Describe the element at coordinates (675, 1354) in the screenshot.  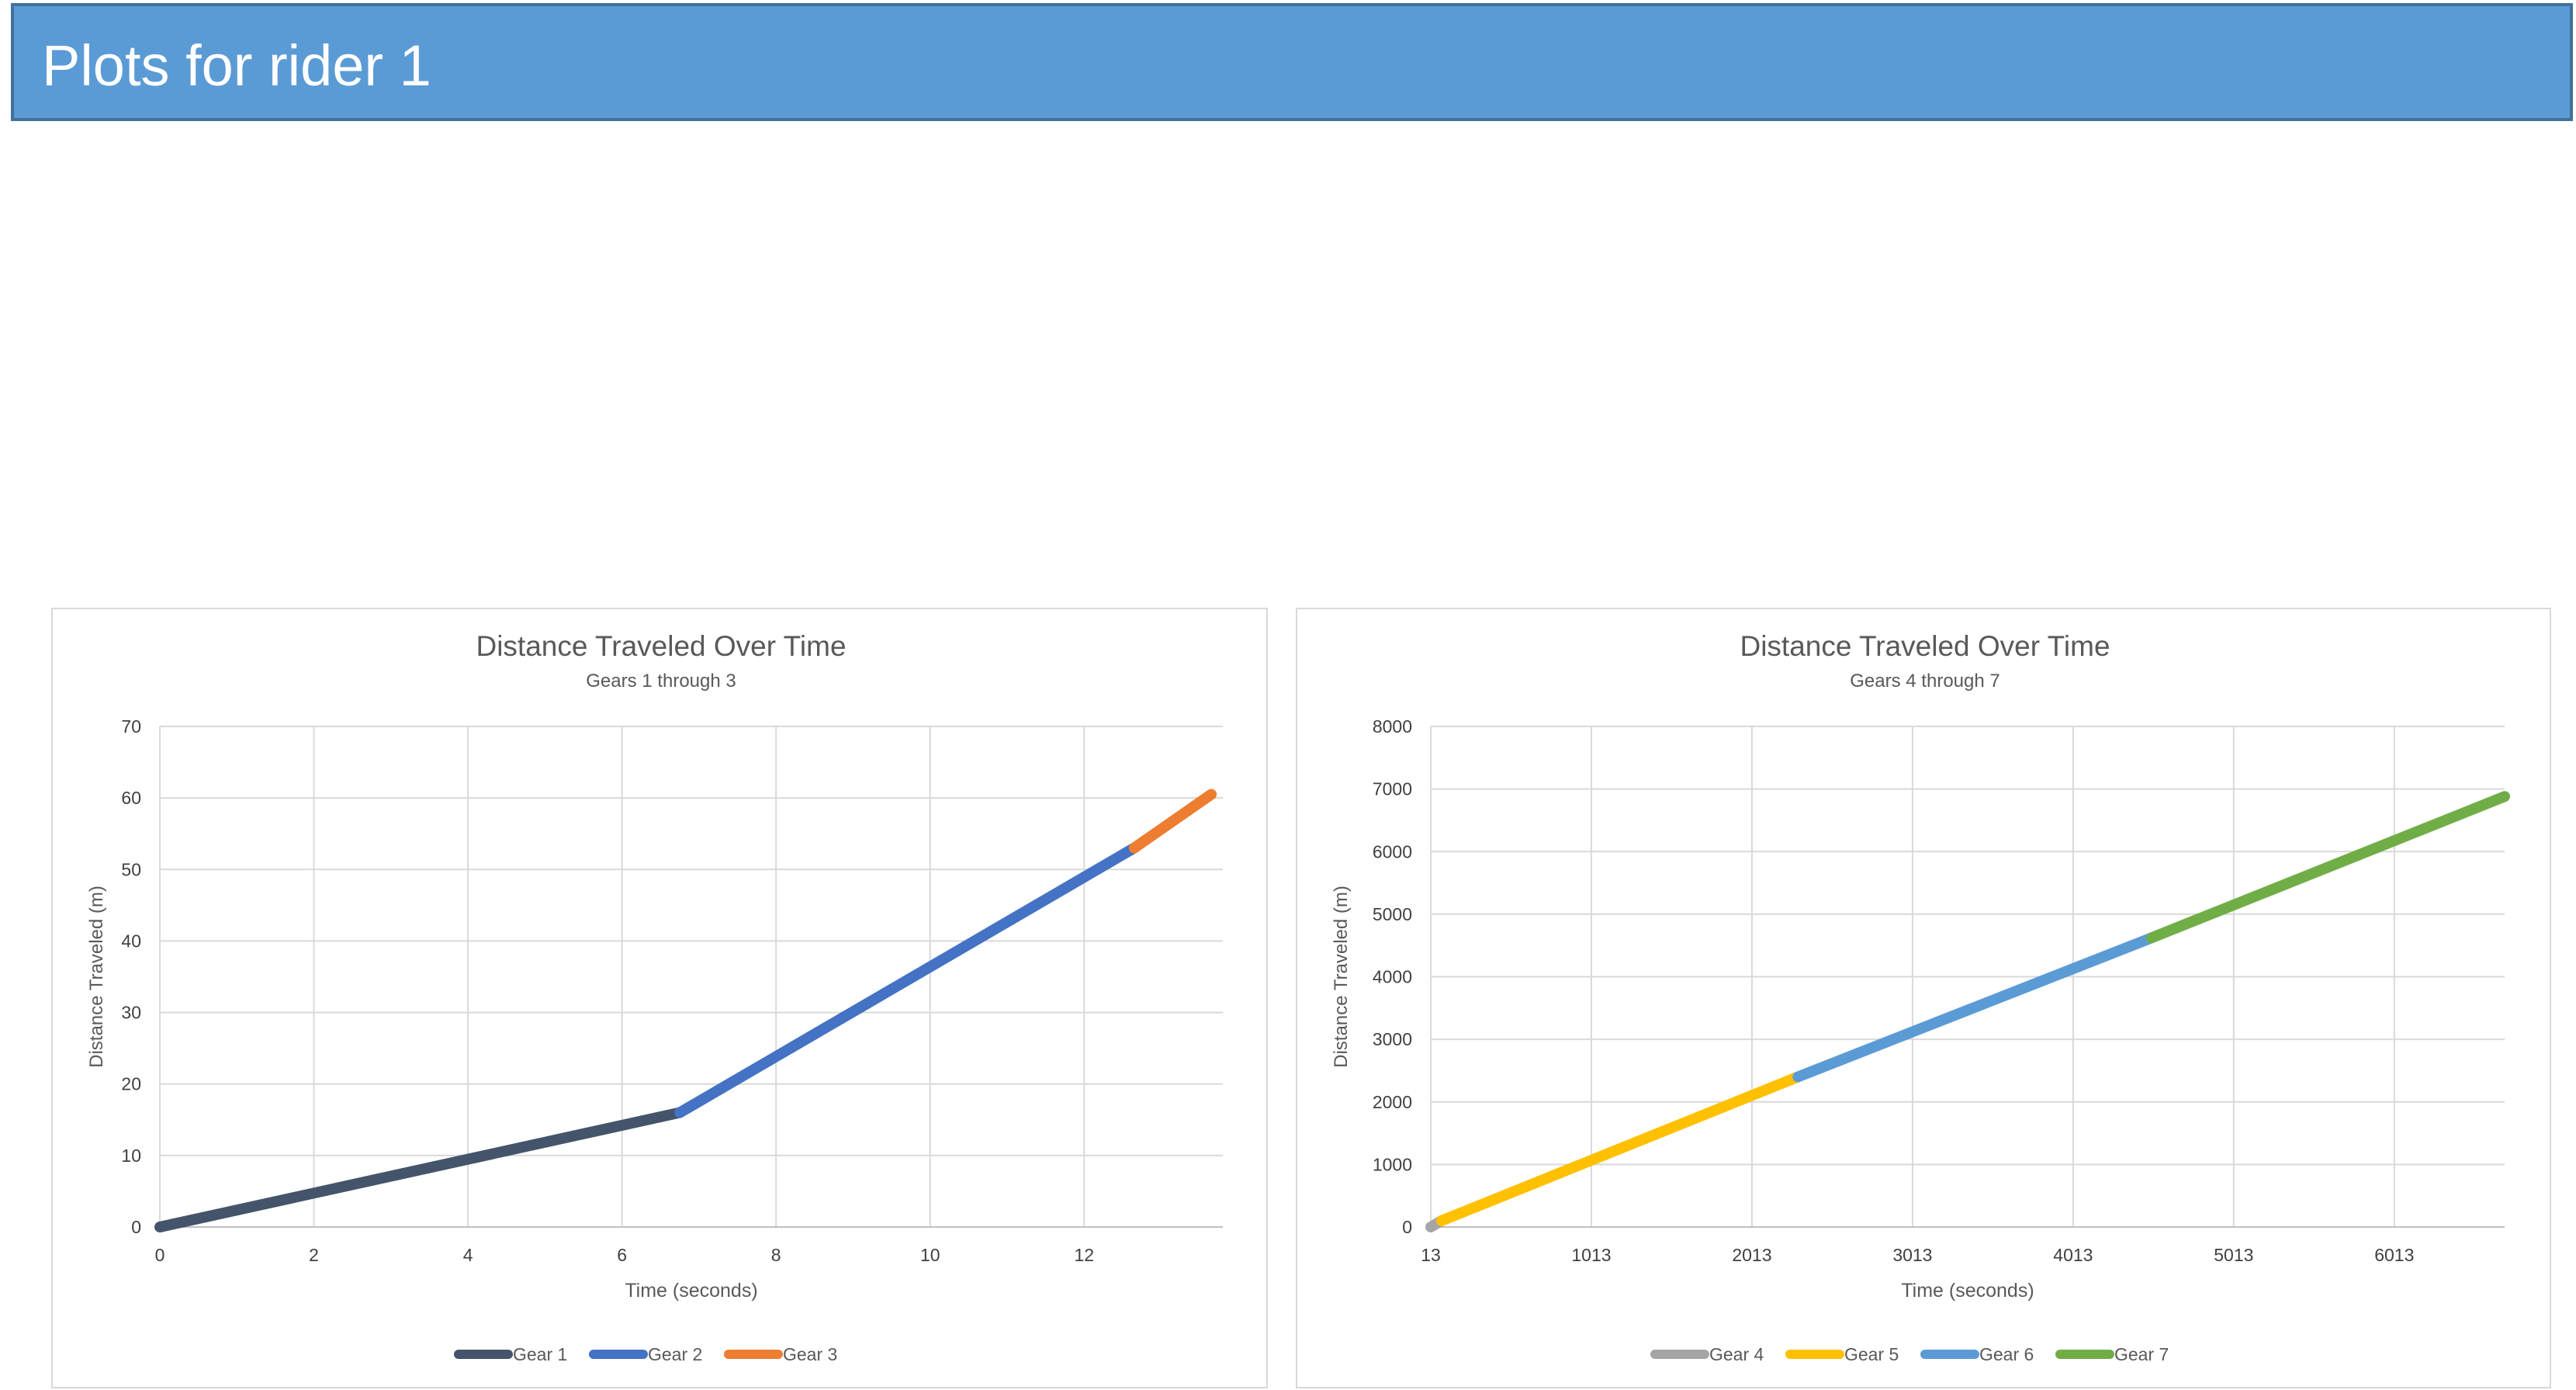
I see `legend-label: Gear 2` at that location.